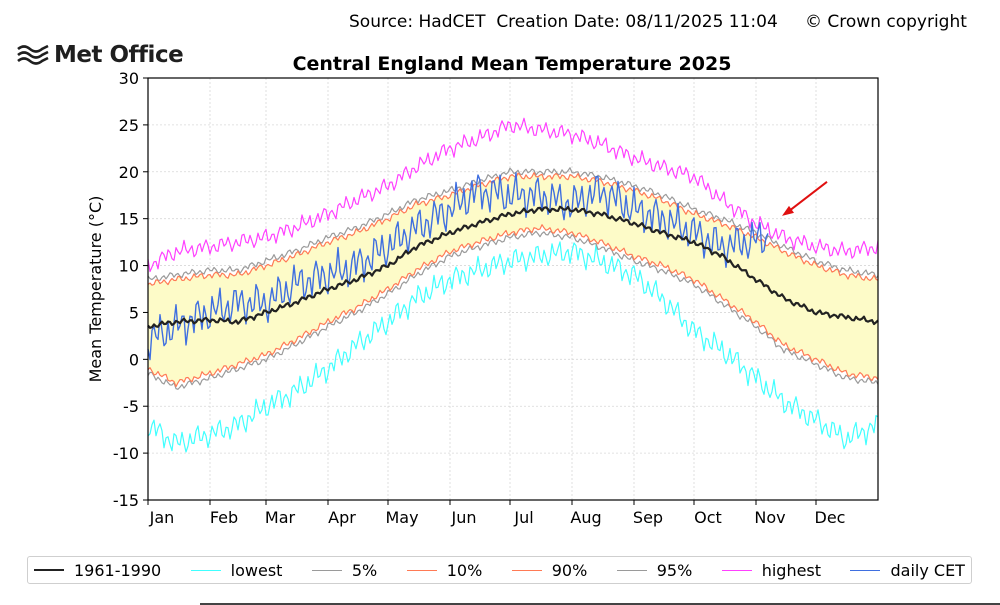 This screenshot has height=605, width=1000. I want to click on y-tick-label: 0, so click(134, 359).